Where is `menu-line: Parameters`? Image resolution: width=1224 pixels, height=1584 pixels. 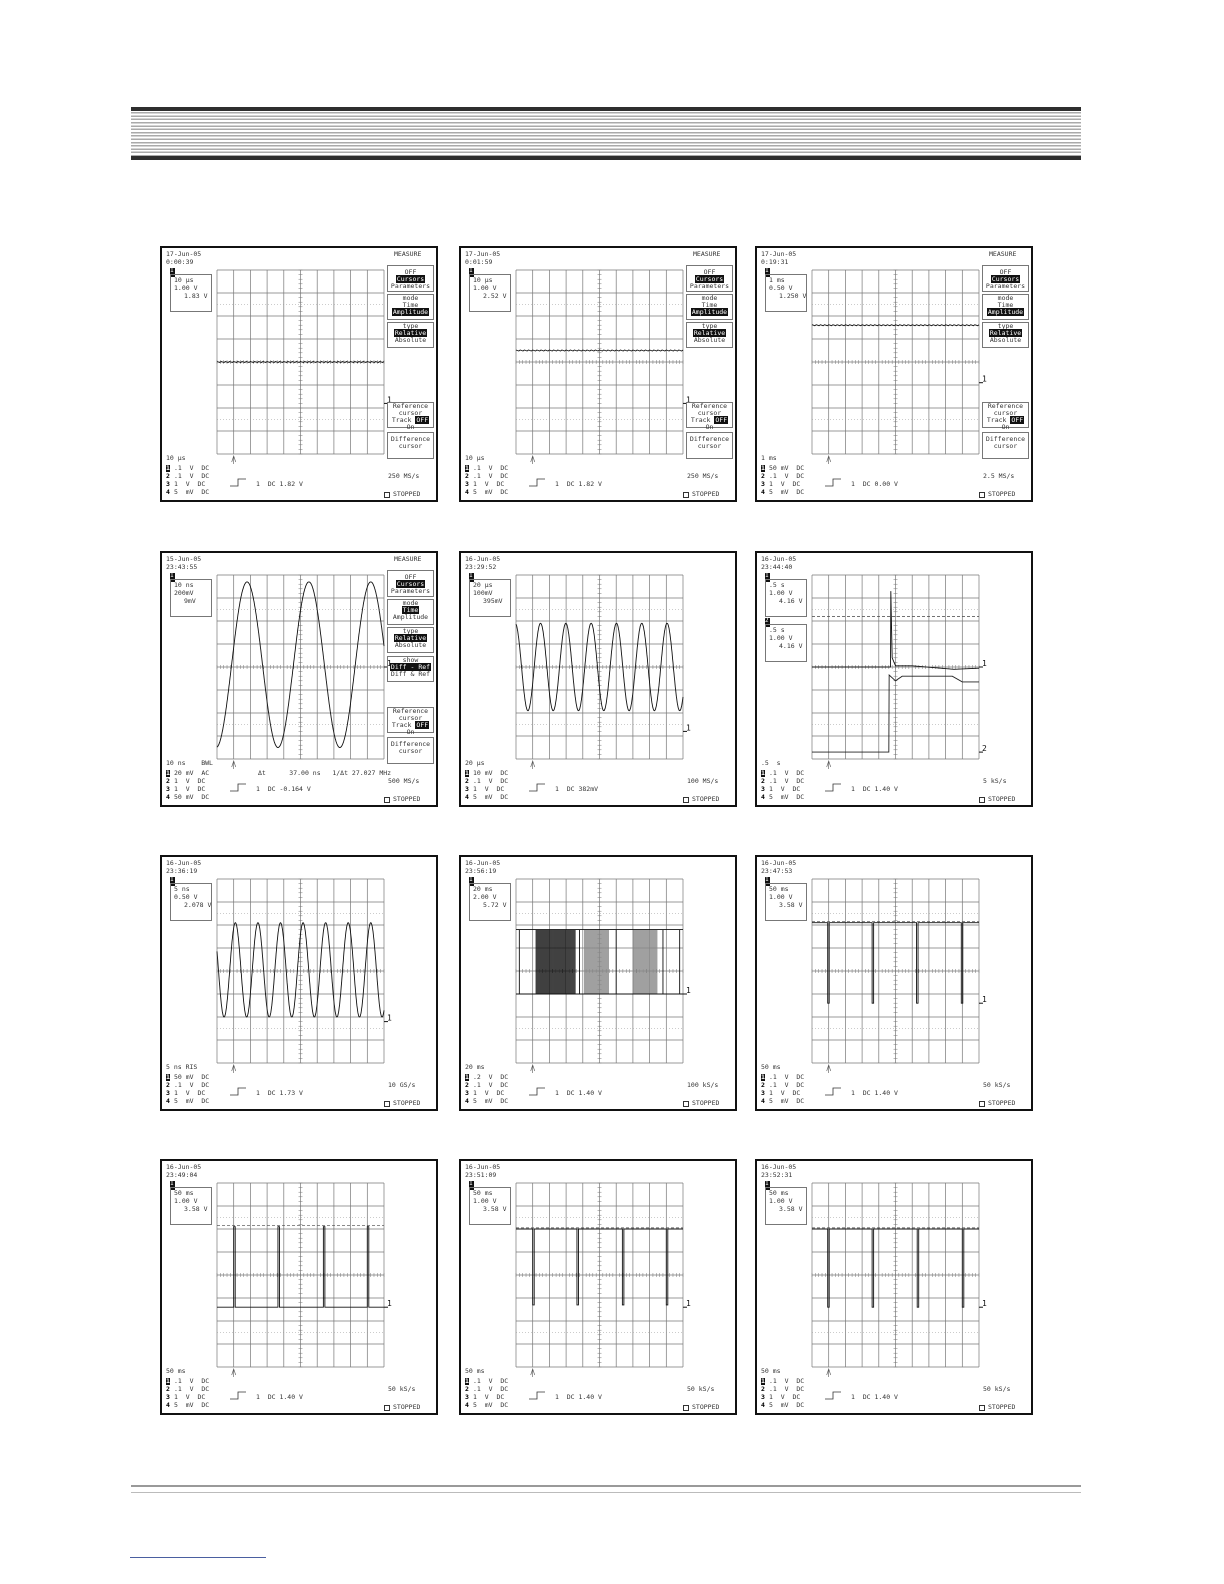
menu-line: Parameters is located at coordinates (410, 286).